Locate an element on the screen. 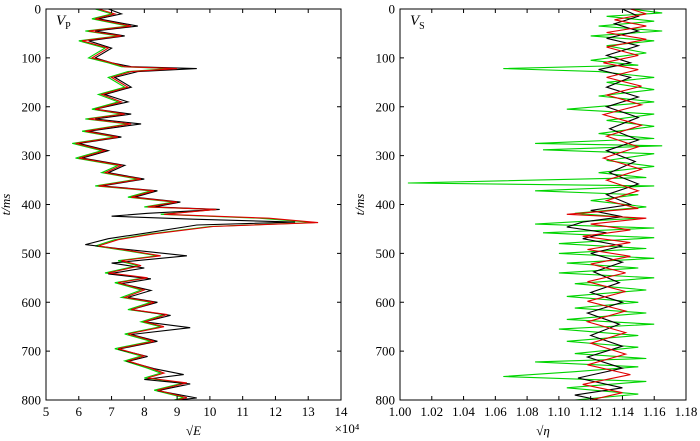 The width and height of the screenshot is (700, 441). panel-label-subscript: S is located at coordinates (422, 26).